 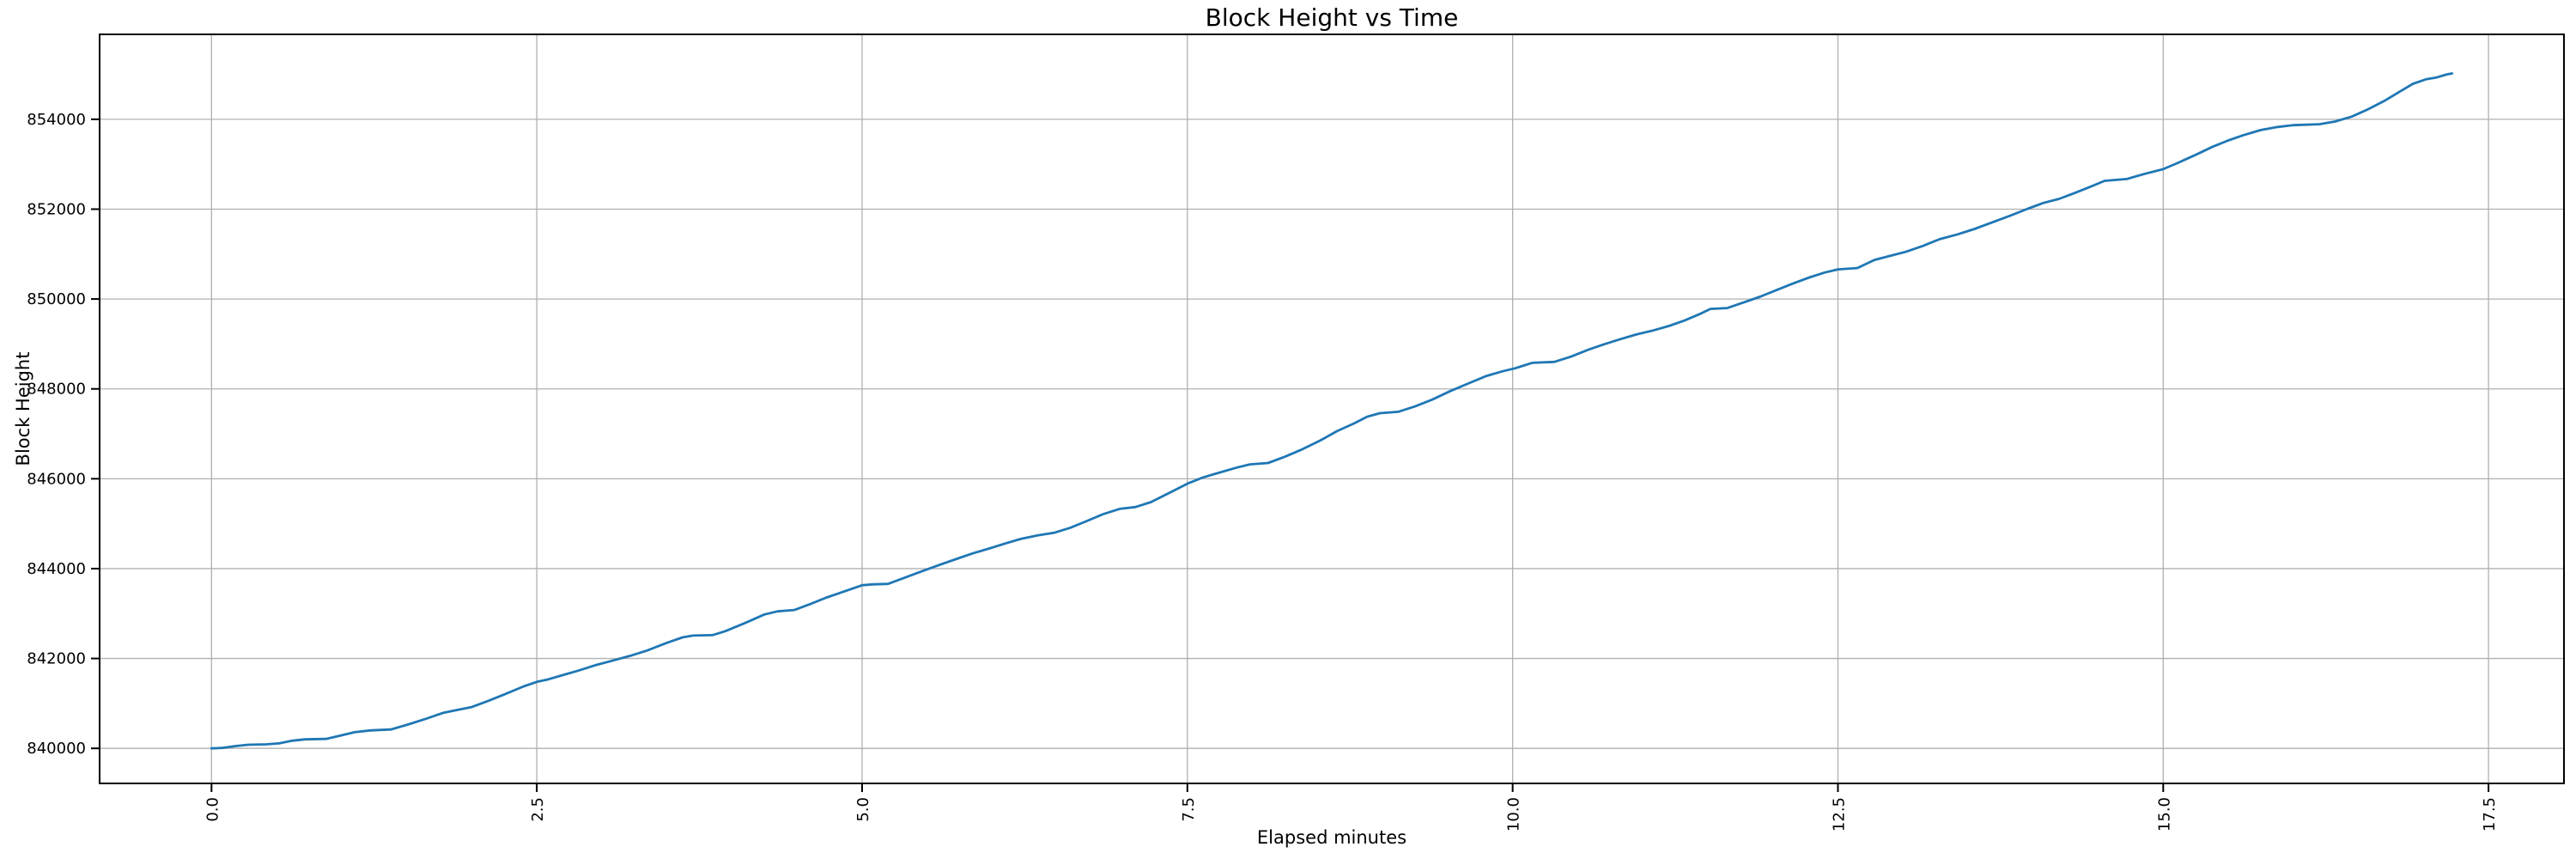 What do you see at coordinates (538, 809) in the screenshot?
I see `x-tick-label: 2.5` at bounding box center [538, 809].